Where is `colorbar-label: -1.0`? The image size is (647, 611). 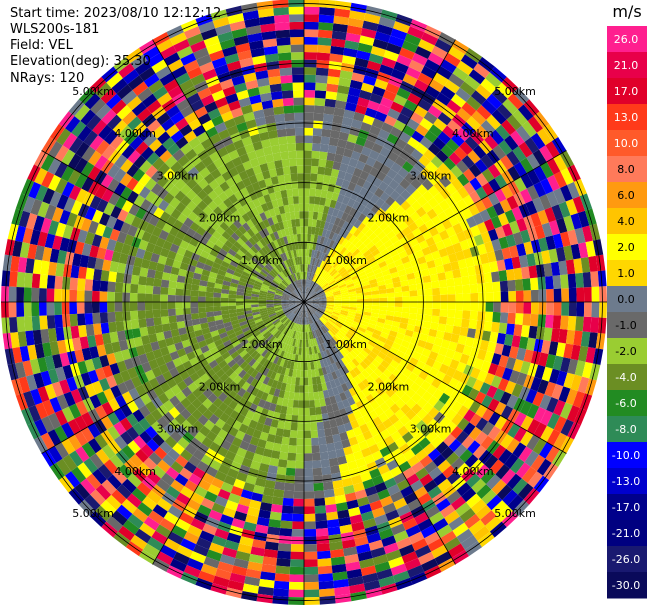
colorbar-label: -1.0 is located at coordinates (625, 325).